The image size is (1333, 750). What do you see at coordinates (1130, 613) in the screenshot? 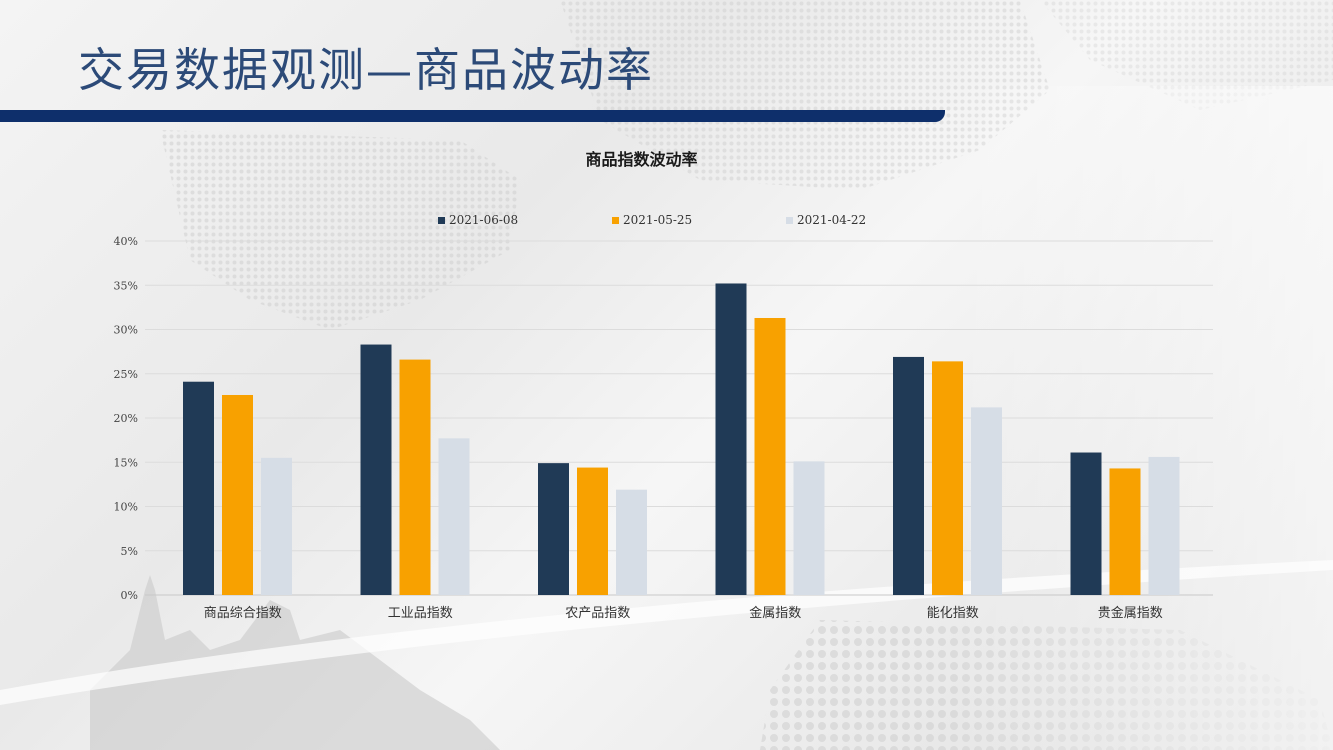
I see `x-category-label: 贵金属指数` at bounding box center [1130, 613].